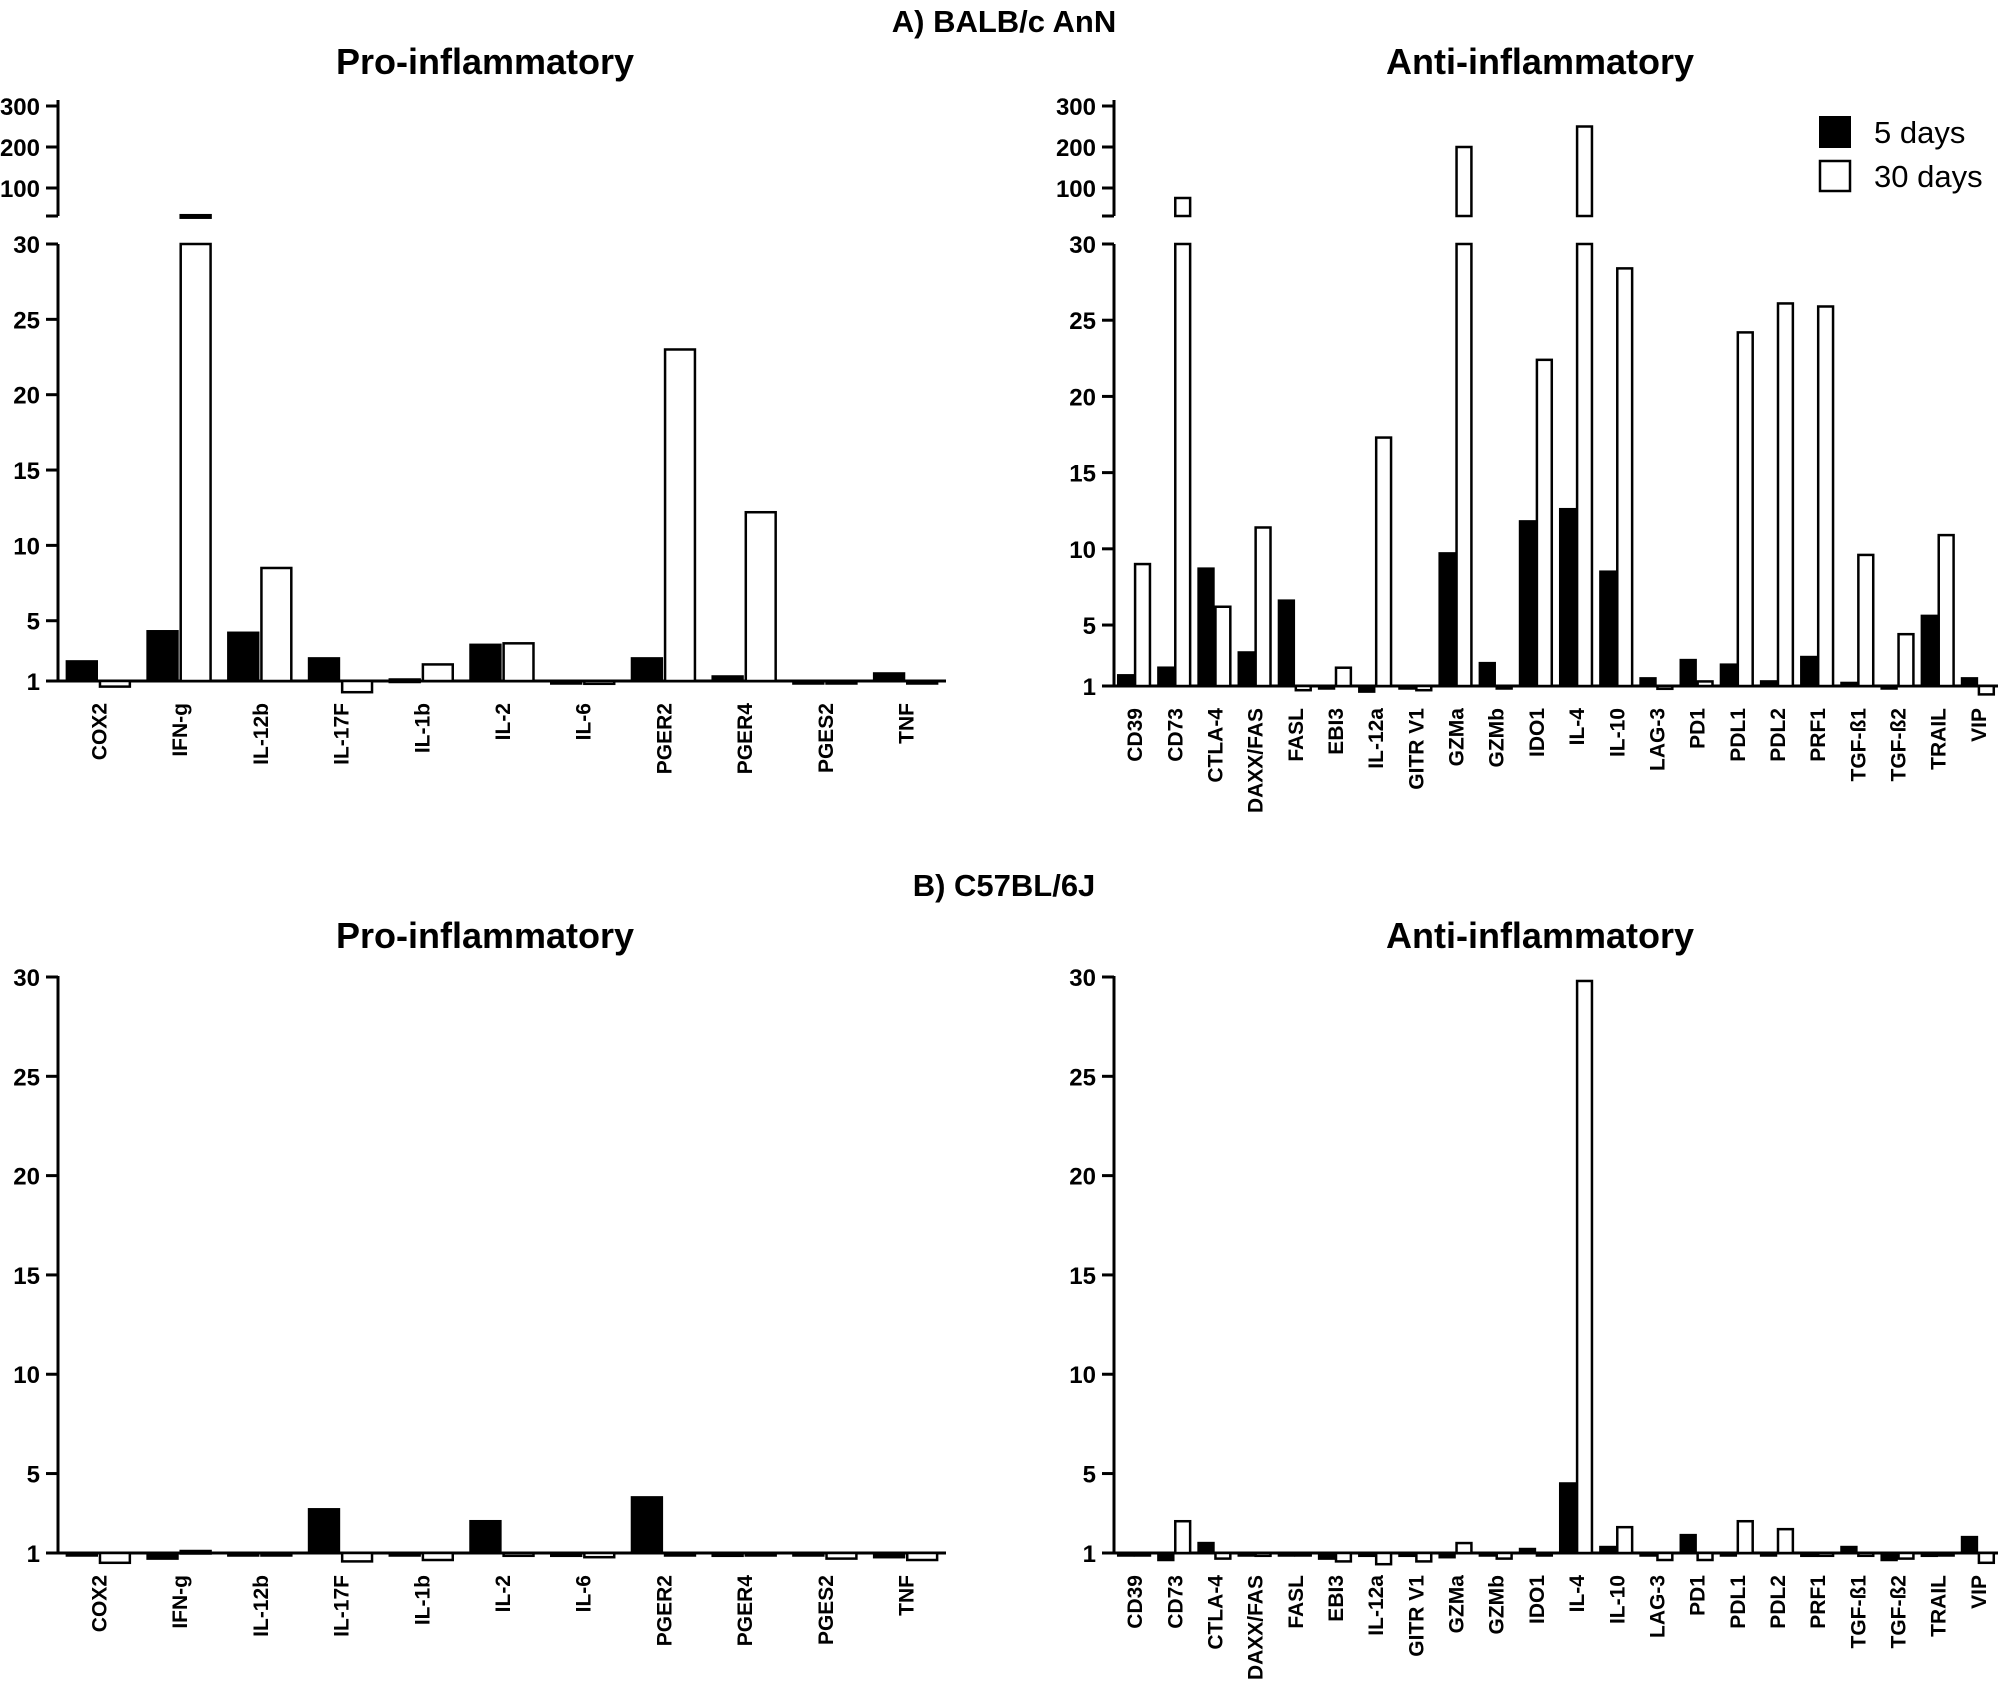  I want to click on x-tick-label-cd73: CD73, so click(1175, 735).